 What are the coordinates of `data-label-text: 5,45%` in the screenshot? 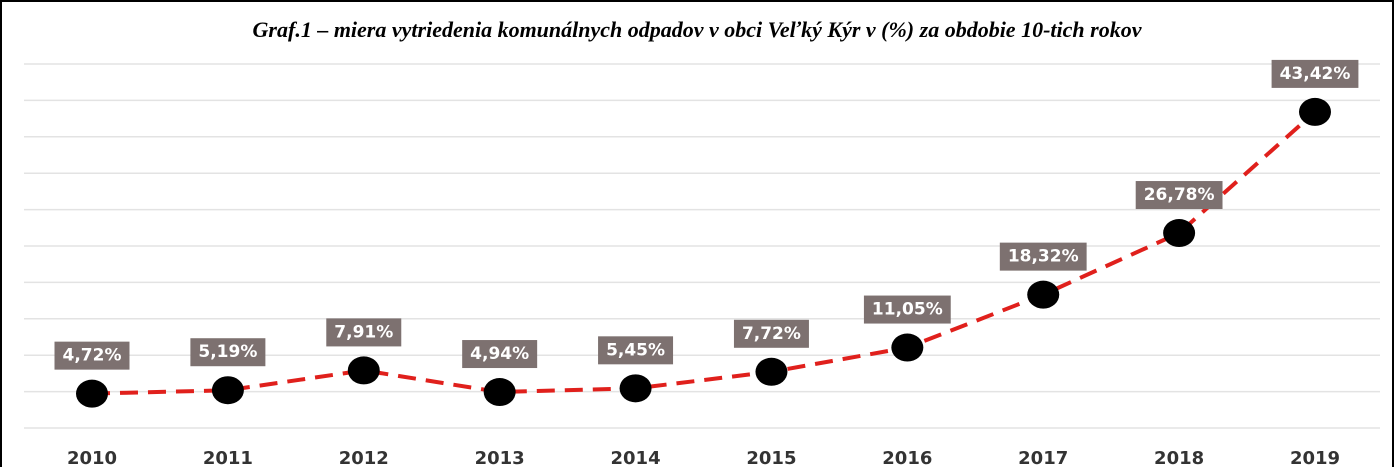 It's located at (635, 350).